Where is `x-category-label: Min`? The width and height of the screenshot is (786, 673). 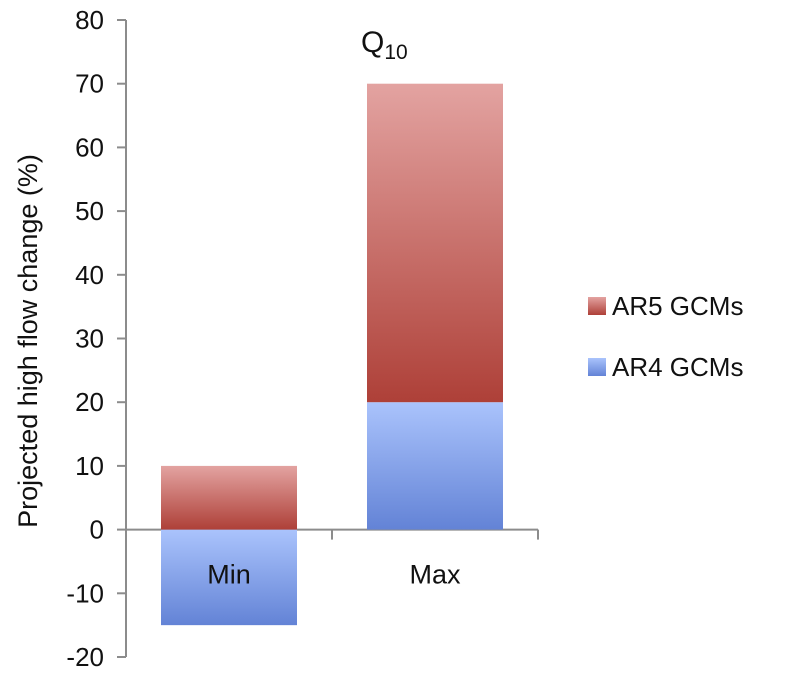 x-category-label: Min is located at coordinates (229, 575).